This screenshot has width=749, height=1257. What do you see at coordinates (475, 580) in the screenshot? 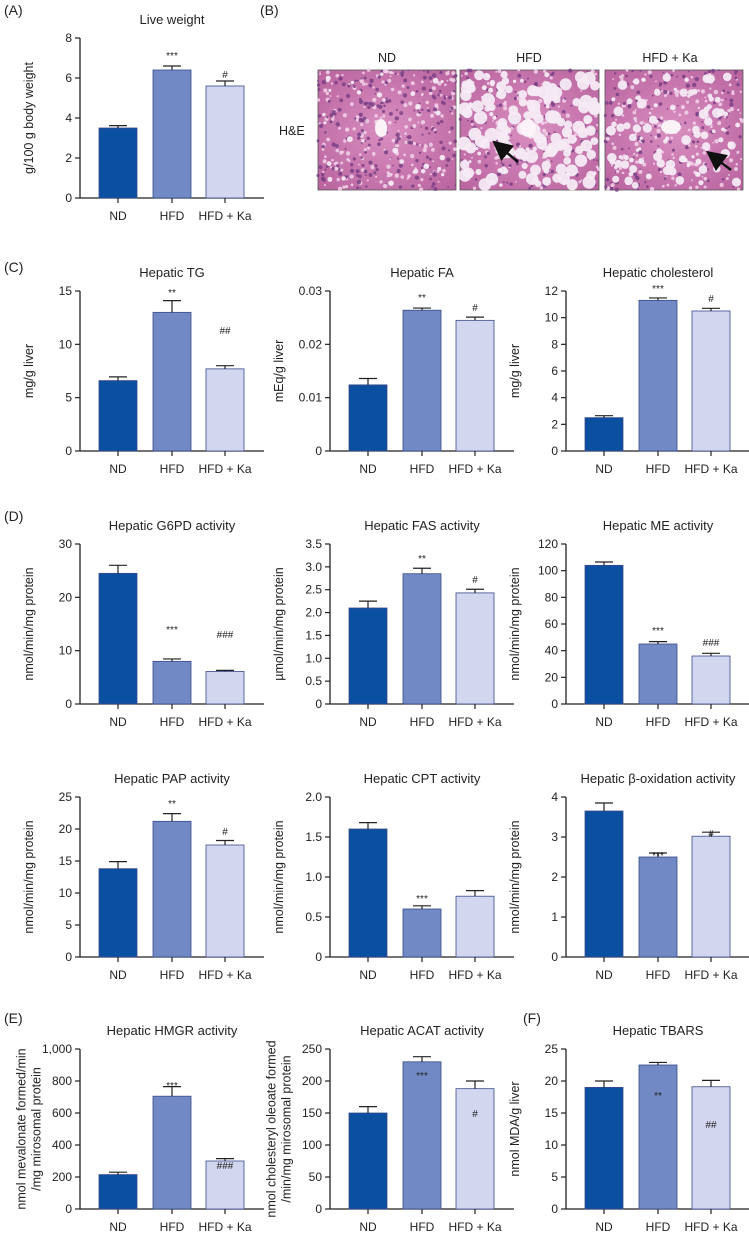
I see `significance-mark: #` at bounding box center [475, 580].